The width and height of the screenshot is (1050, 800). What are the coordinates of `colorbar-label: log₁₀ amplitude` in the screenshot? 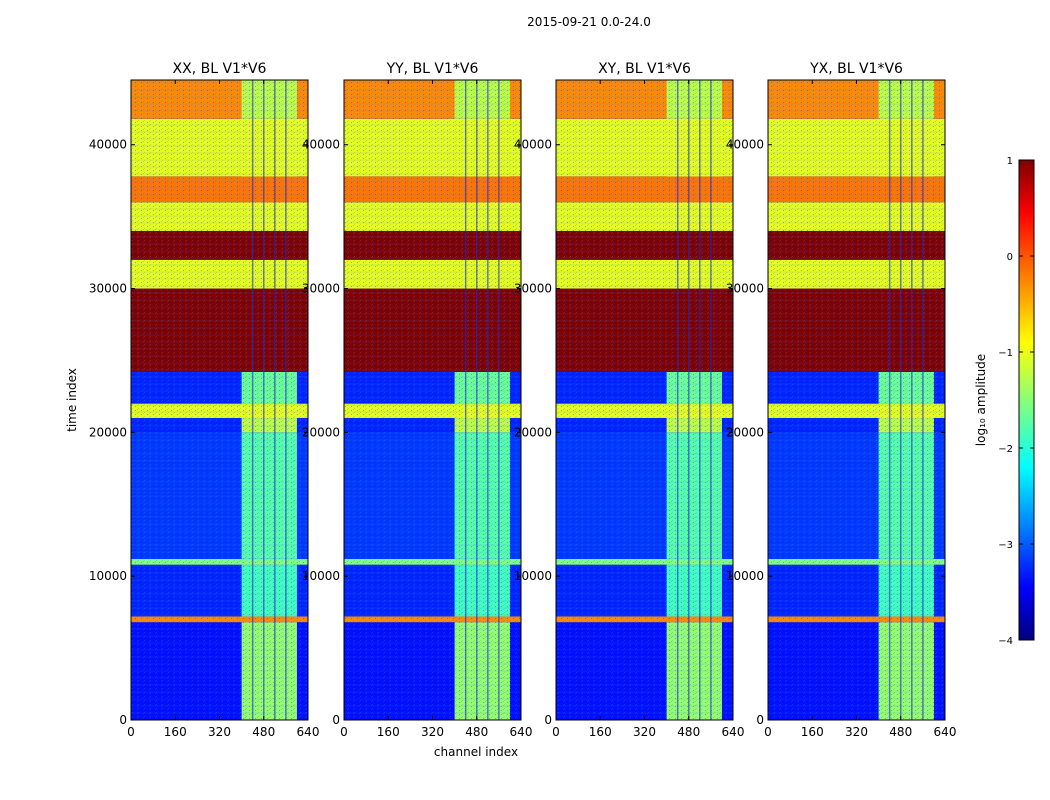 It's located at (981, 400).